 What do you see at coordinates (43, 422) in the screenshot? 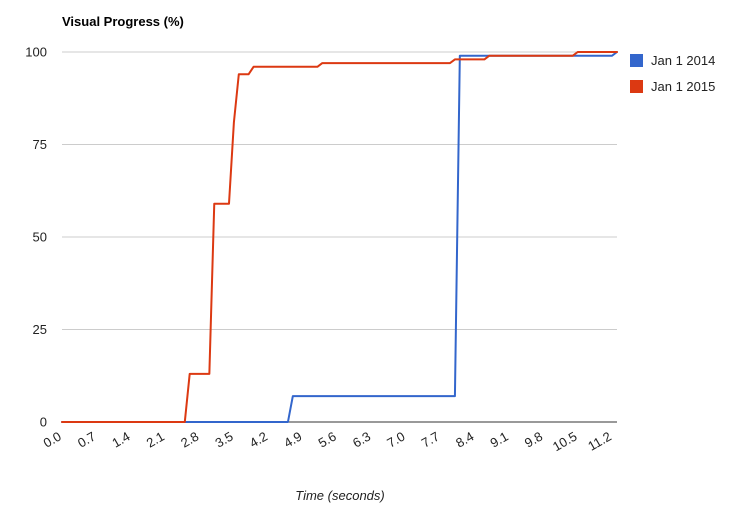
I see `y-tick-label: 0` at bounding box center [43, 422].